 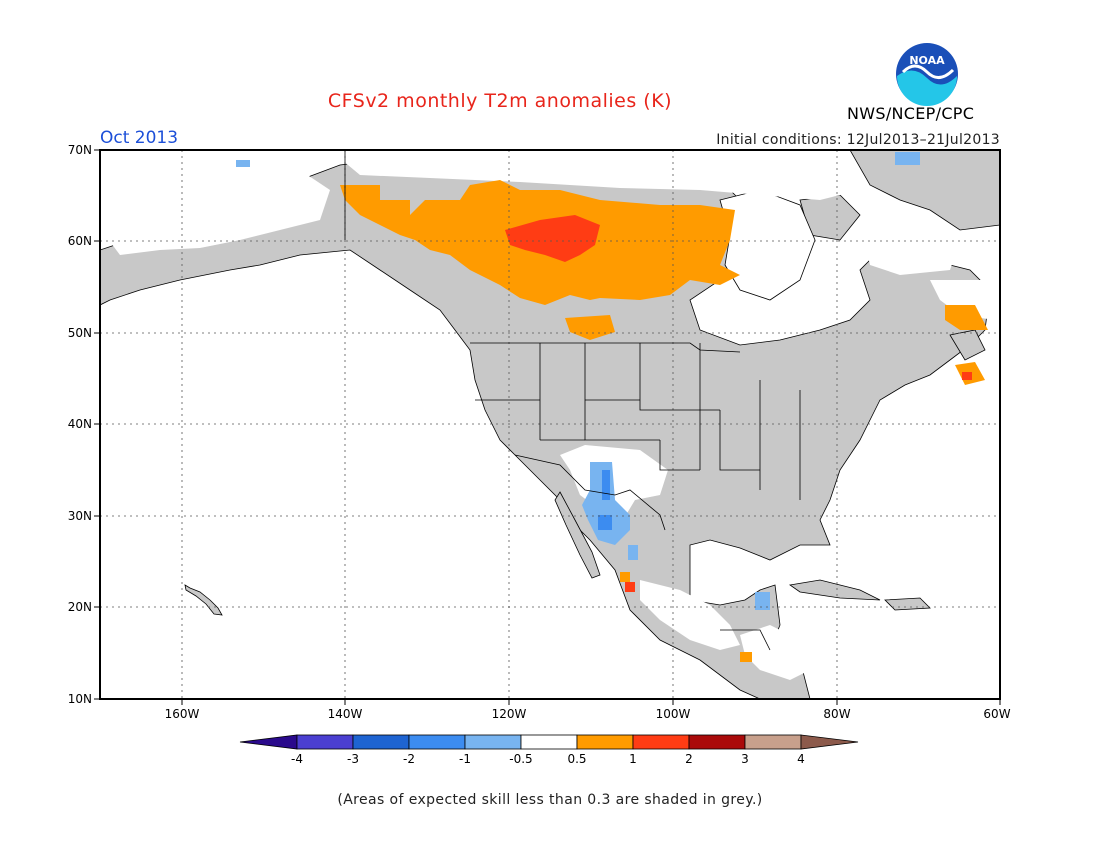 I want to click on noaa-logo-text: NOAA, so click(x=927, y=60).